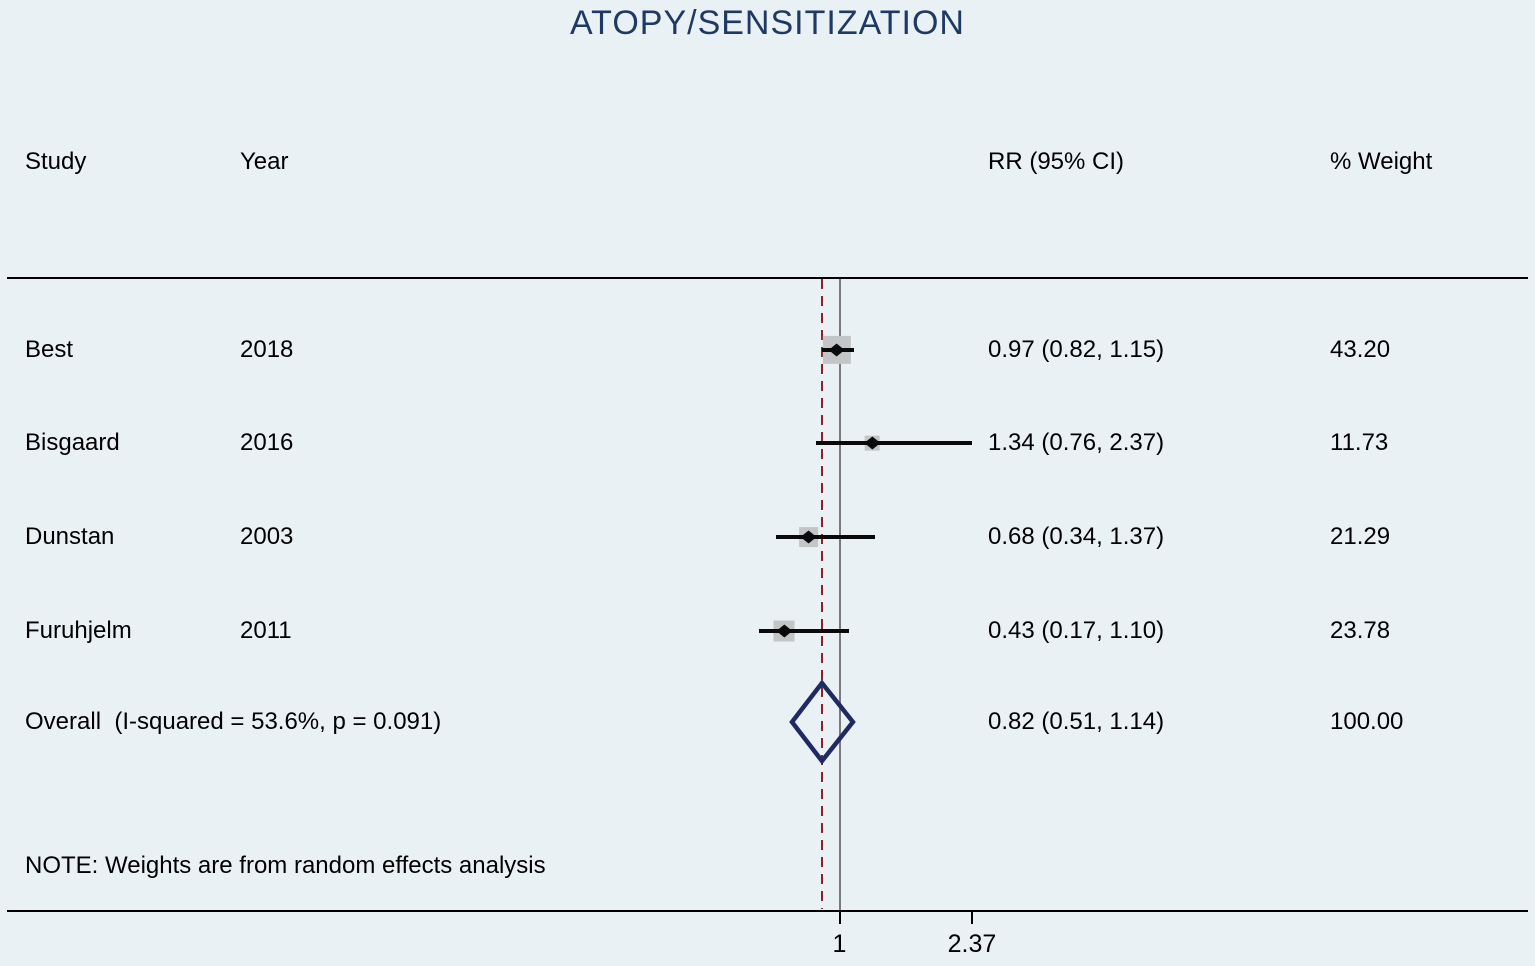  What do you see at coordinates (972, 944) in the screenshot?
I see `axis-tick-label: 2.37` at bounding box center [972, 944].